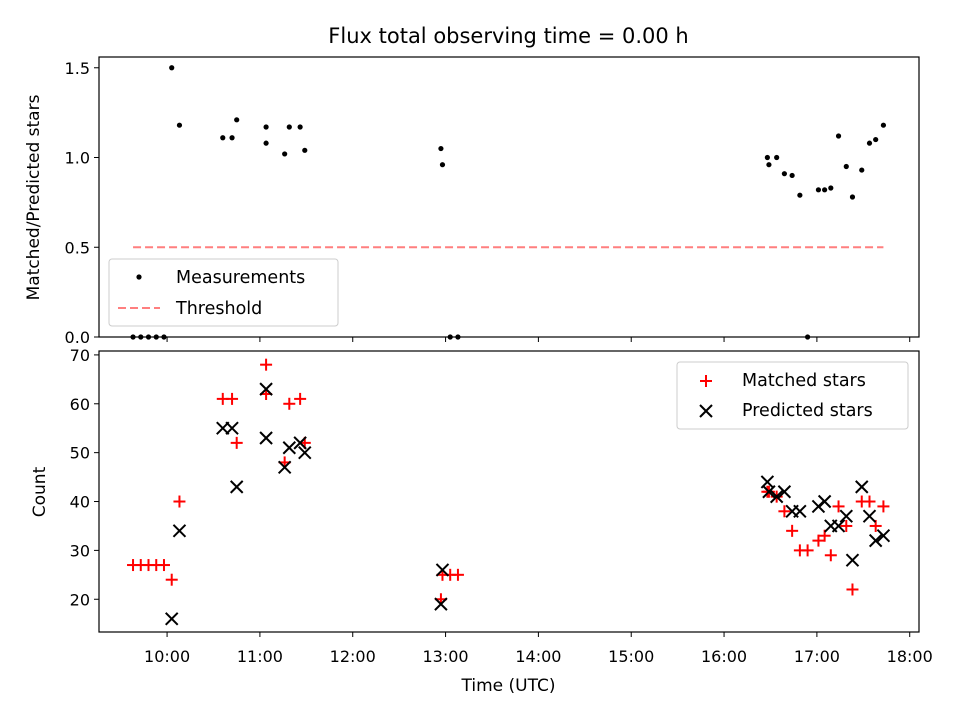  I want to click on bottom-legend: Matched stars Predicted stars, so click(792, 395).